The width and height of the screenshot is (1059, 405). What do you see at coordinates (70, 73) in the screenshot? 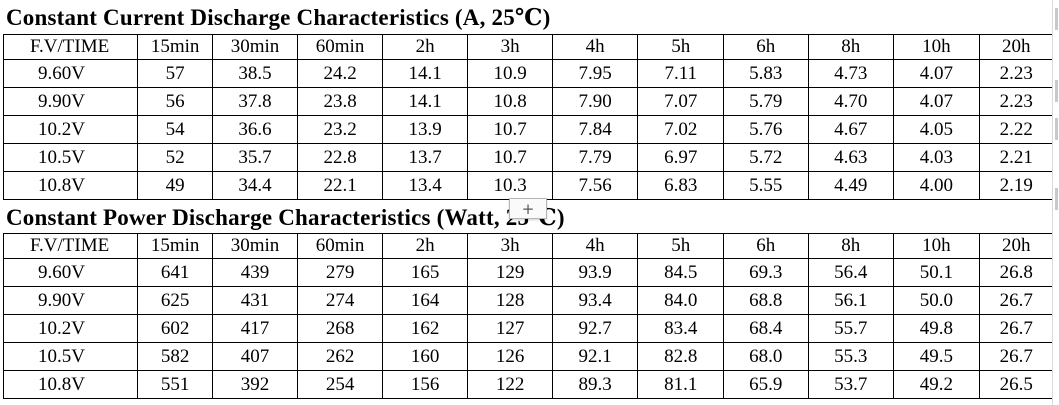
I see `final-voltage-cell: 9.60V` at bounding box center [70, 73].